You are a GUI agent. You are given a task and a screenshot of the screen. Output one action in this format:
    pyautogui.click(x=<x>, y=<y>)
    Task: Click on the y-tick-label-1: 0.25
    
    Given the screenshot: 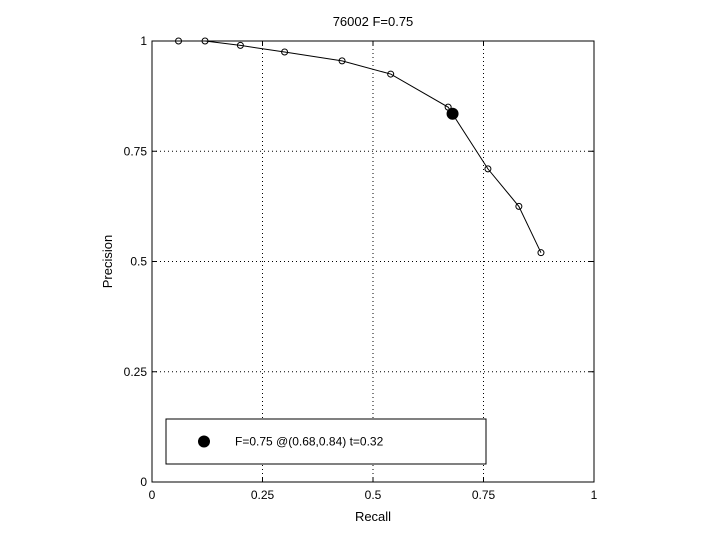 What is the action you would take?
    pyautogui.click(x=136, y=372)
    